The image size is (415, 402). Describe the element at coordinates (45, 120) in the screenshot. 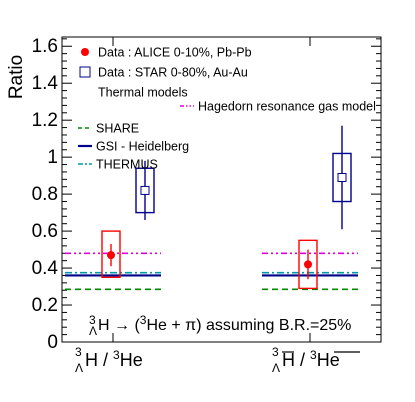

I see `y-tick-label: 1.2` at that location.